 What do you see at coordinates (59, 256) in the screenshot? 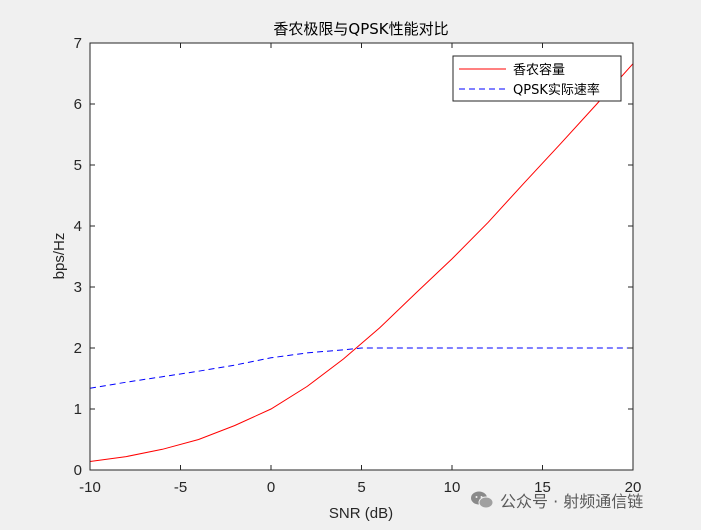
I see `y-axis-label: bps/Hz` at bounding box center [59, 256].